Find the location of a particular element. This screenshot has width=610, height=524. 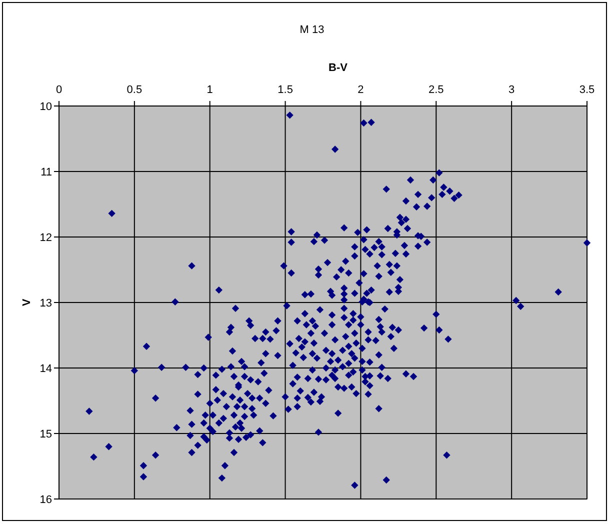

x-tick-label: 1.5 is located at coordinates (285, 90).